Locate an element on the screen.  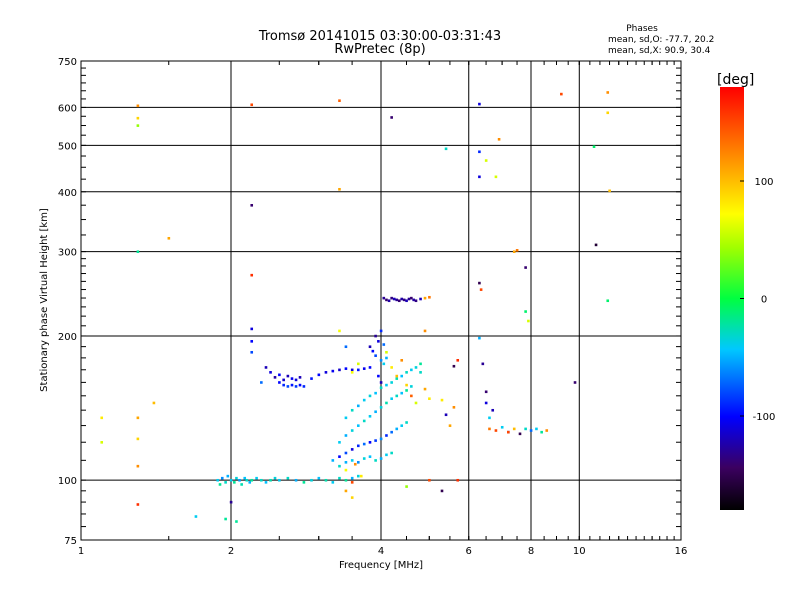
colorbar-tick-label: 0 is located at coordinates (764, 300).